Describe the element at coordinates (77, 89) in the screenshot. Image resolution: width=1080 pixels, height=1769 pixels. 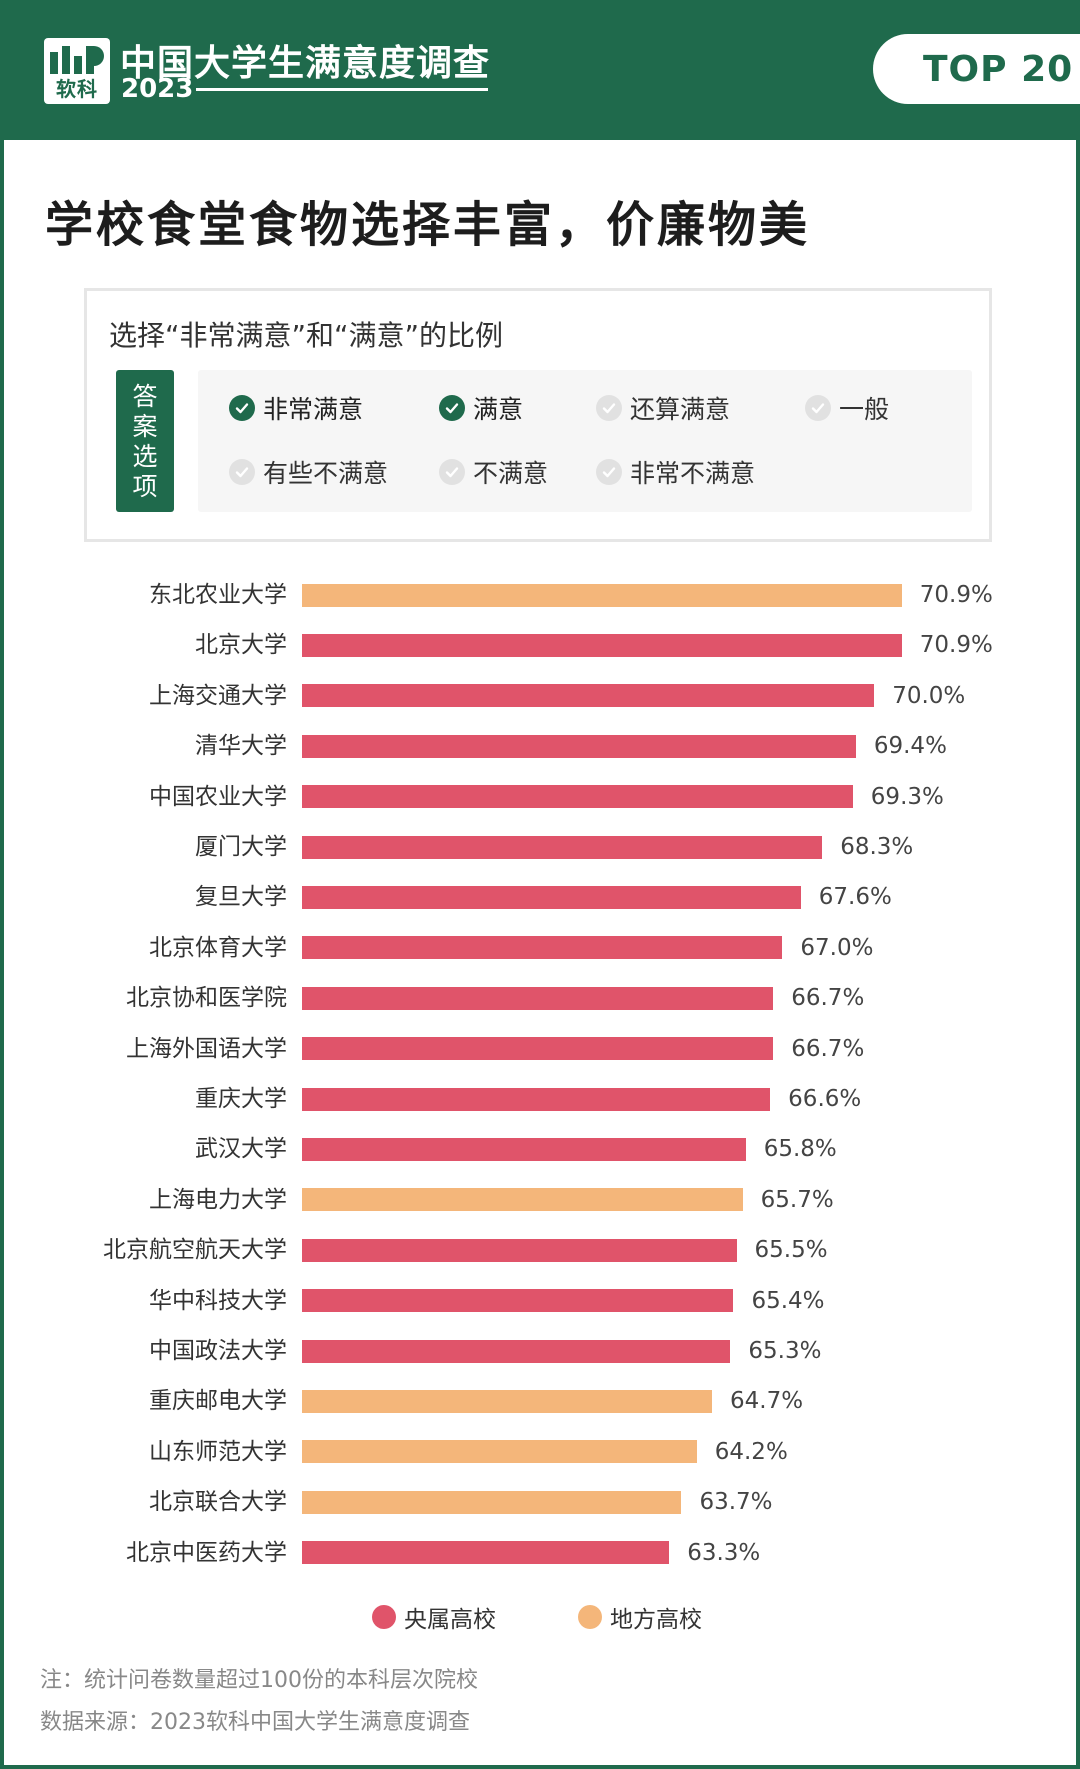
I see `logo-text: 软科` at that location.